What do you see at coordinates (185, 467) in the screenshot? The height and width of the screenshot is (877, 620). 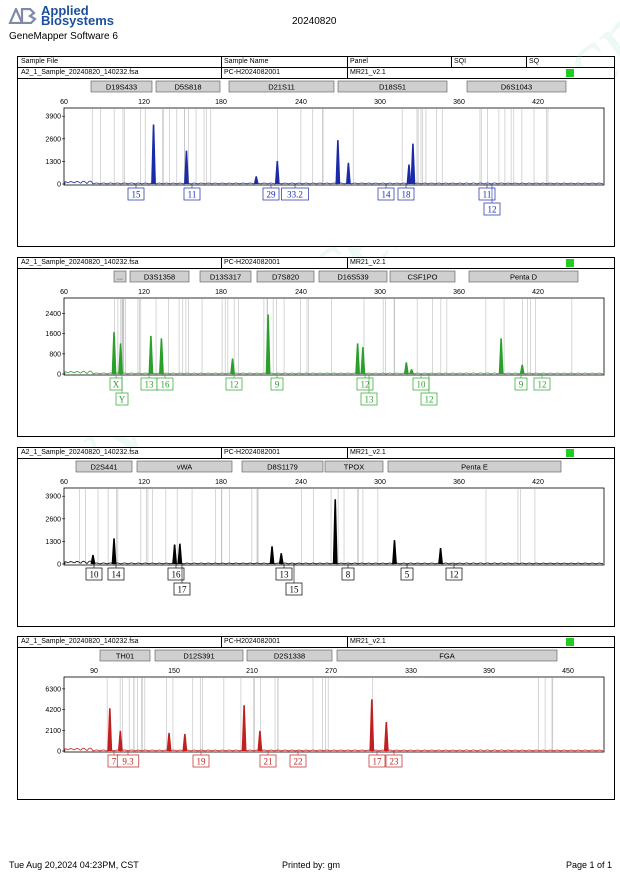 I see `marker-label: vWA` at bounding box center [185, 467].